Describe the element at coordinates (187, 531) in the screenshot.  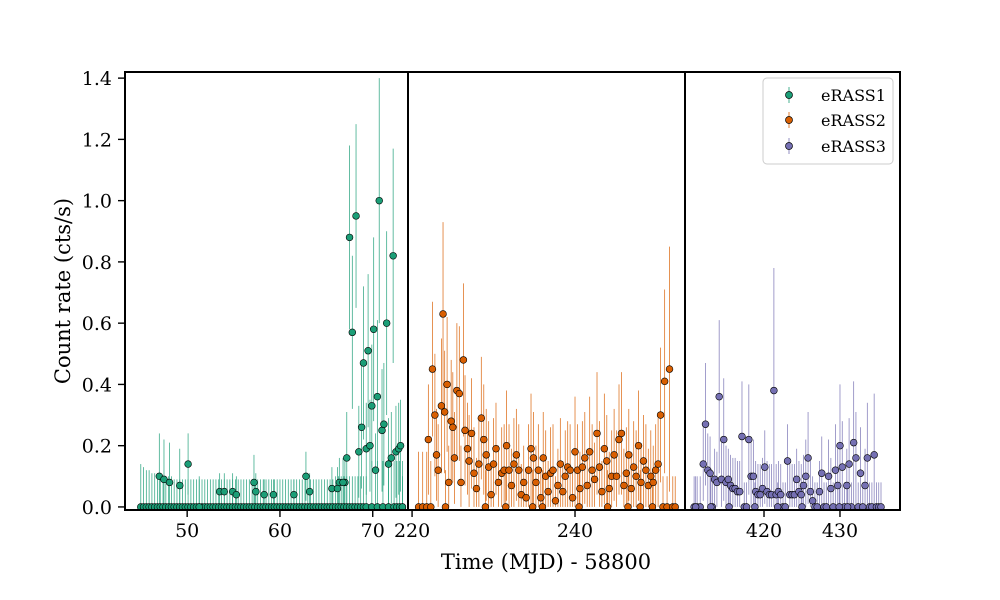
I see `x-tick-label: 50` at that location.